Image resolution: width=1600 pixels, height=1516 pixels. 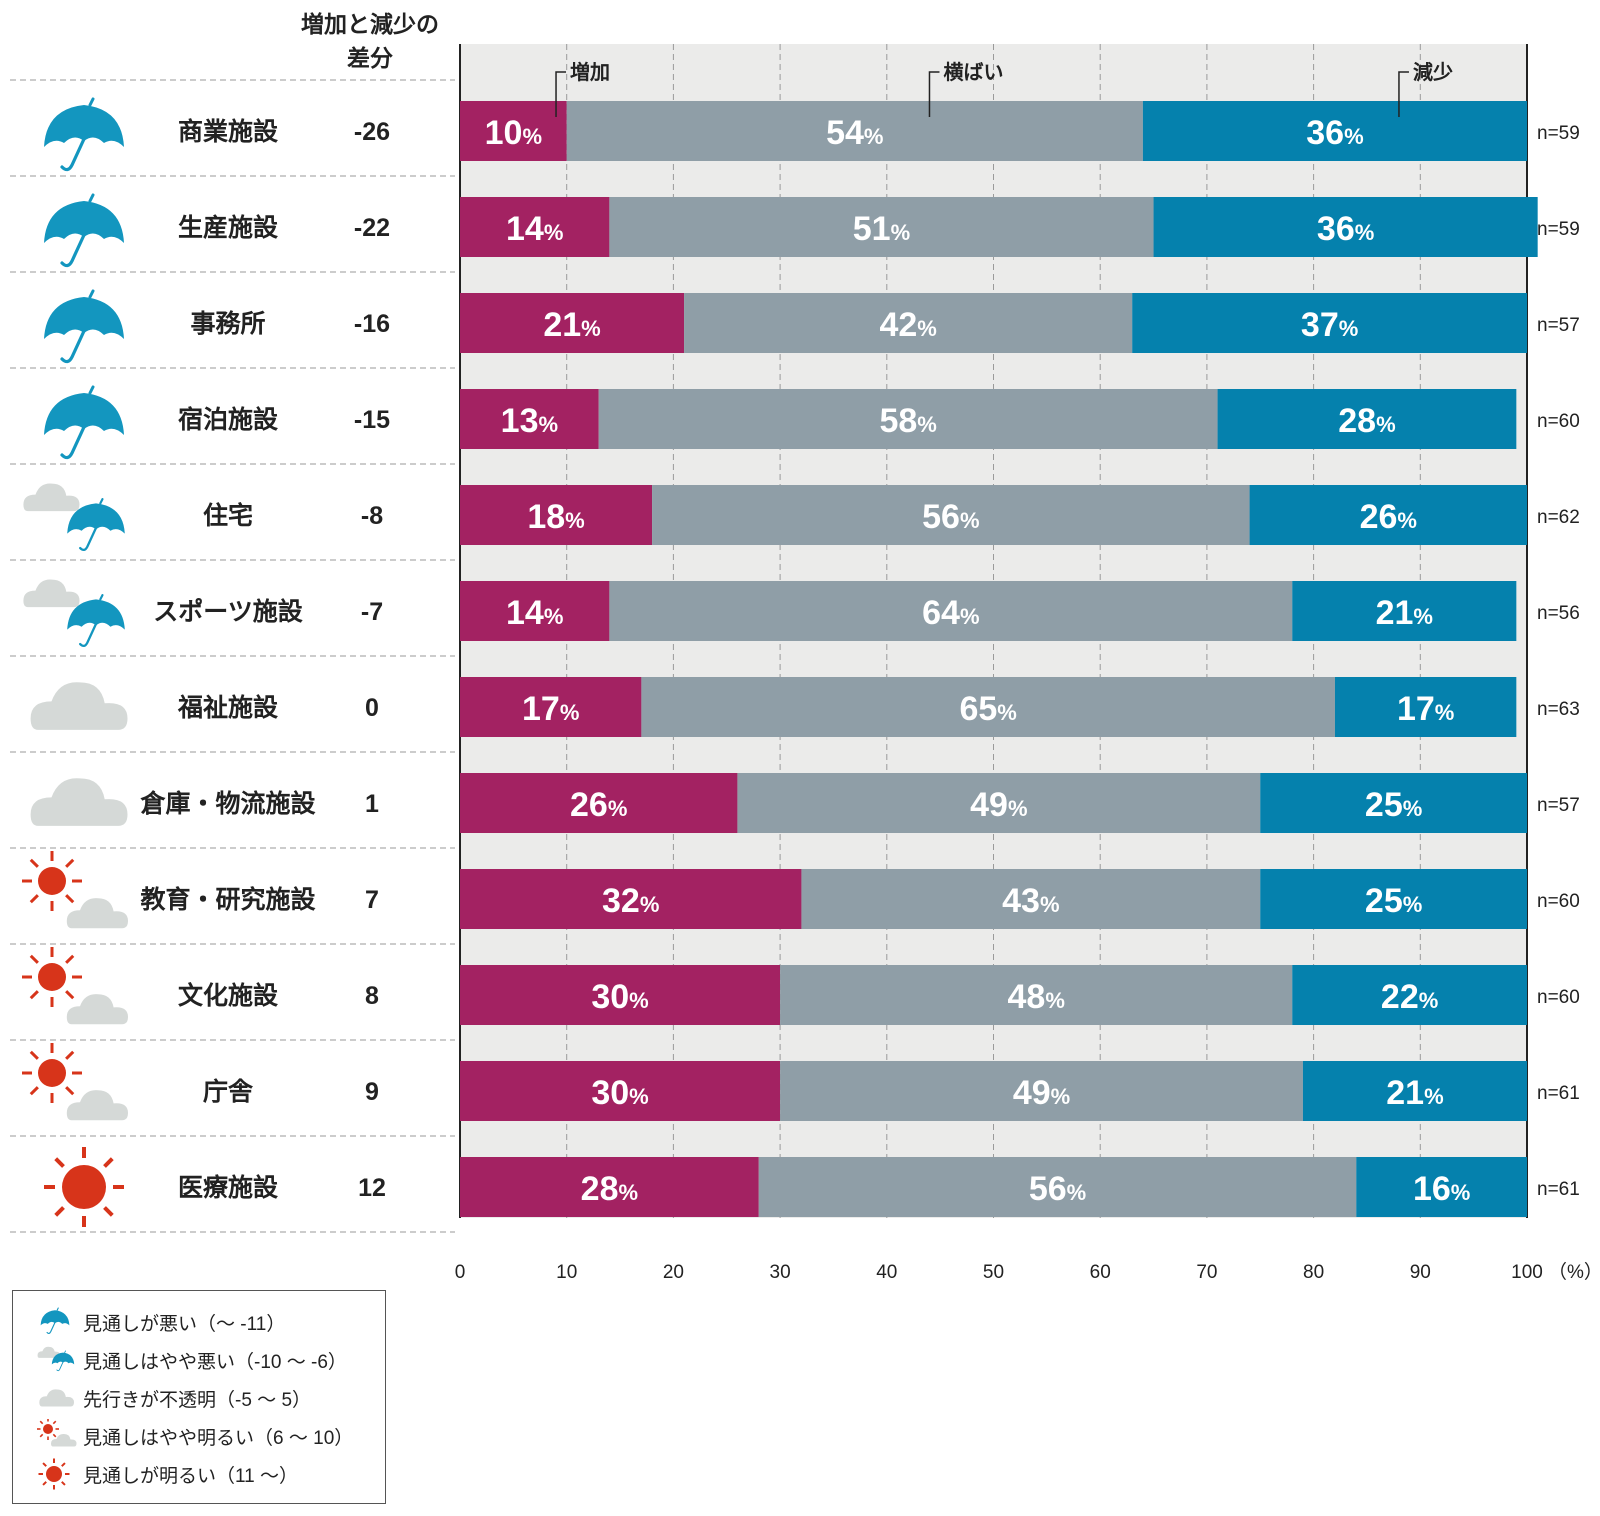 I want to click on diff-value: -15, so click(x=372, y=420).